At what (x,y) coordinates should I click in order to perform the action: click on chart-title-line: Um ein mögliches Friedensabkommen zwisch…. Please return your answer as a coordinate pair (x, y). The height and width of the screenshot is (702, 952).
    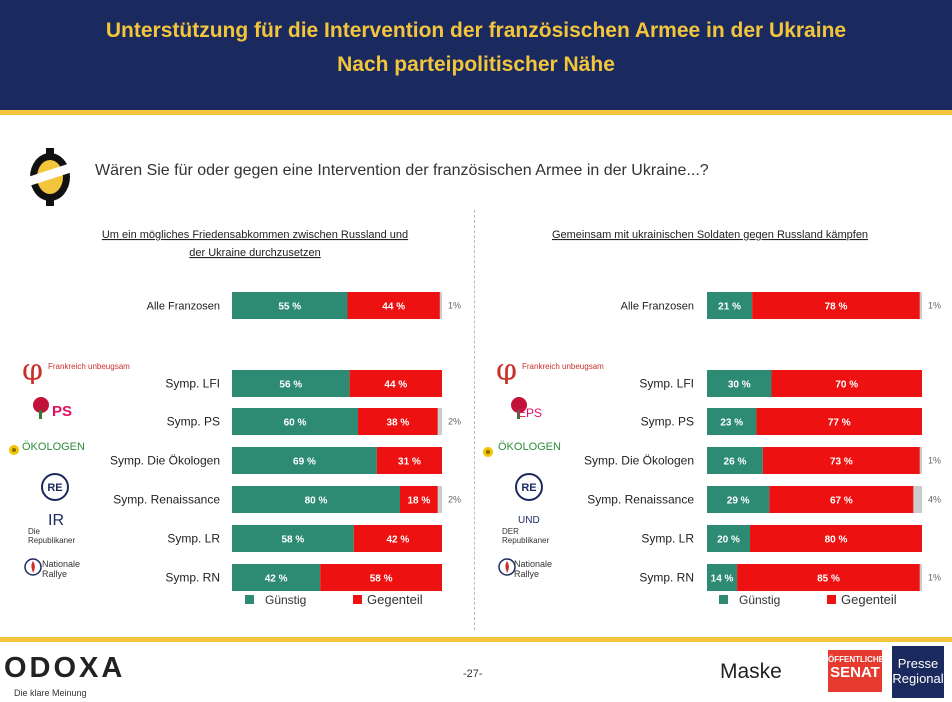
    Looking at the image, I should click on (255, 235).